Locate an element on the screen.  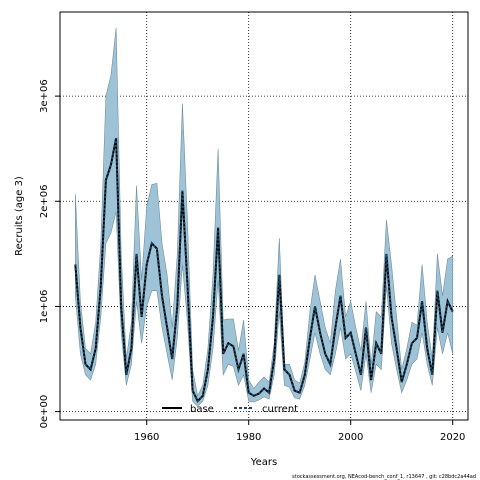
x-axis-label: Years is located at coordinates (263, 462).